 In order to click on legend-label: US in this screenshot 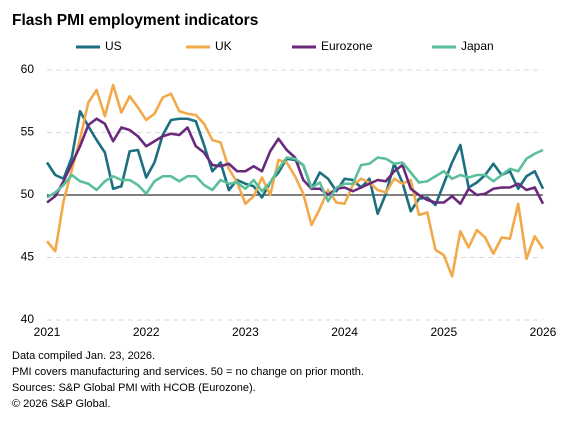, I will do `click(113, 46)`.